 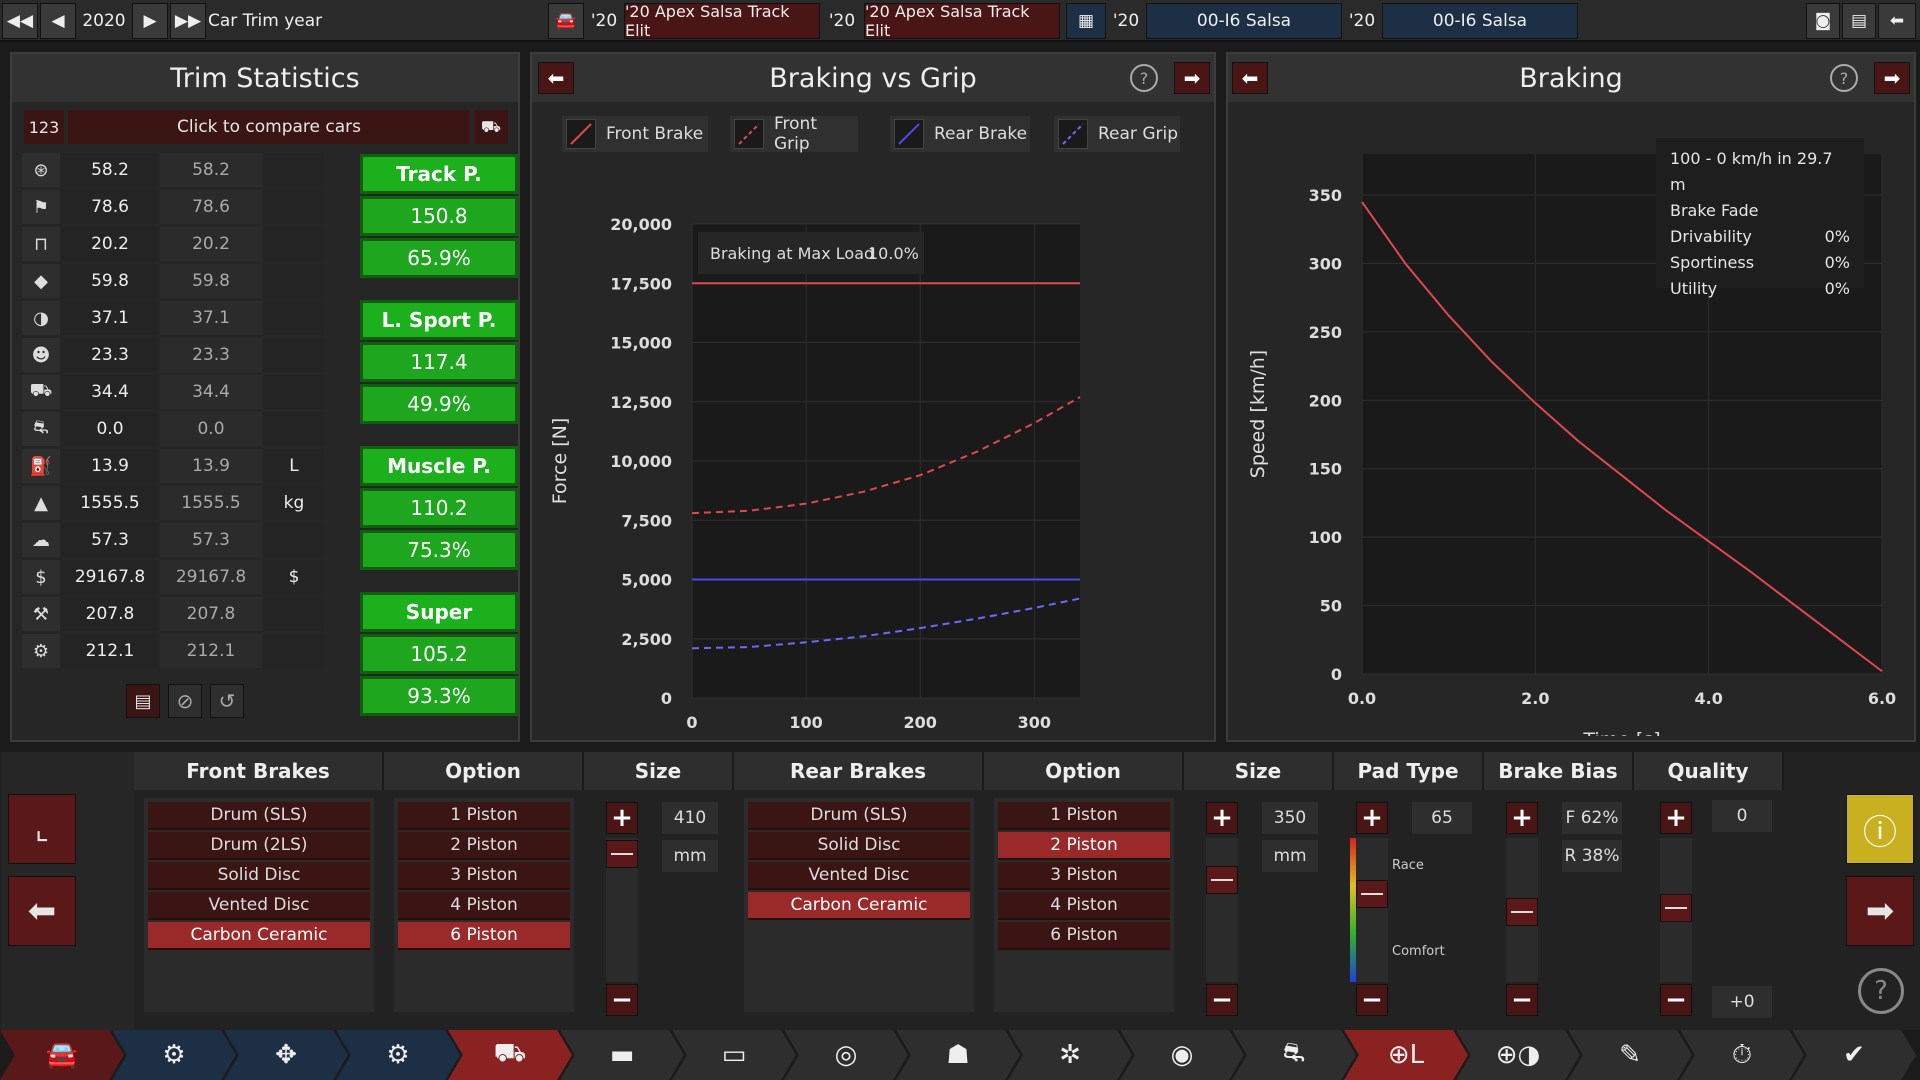 I want to click on warning-icon: ⓘ, so click(x=1880, y=829).